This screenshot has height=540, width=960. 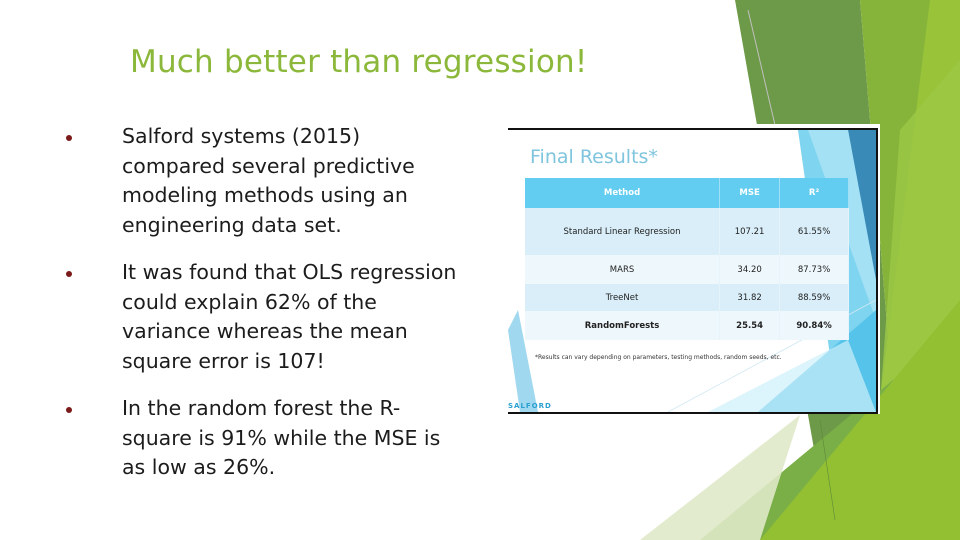 I want to click on cell-method: TreeNet, so click(x=623, y=297).